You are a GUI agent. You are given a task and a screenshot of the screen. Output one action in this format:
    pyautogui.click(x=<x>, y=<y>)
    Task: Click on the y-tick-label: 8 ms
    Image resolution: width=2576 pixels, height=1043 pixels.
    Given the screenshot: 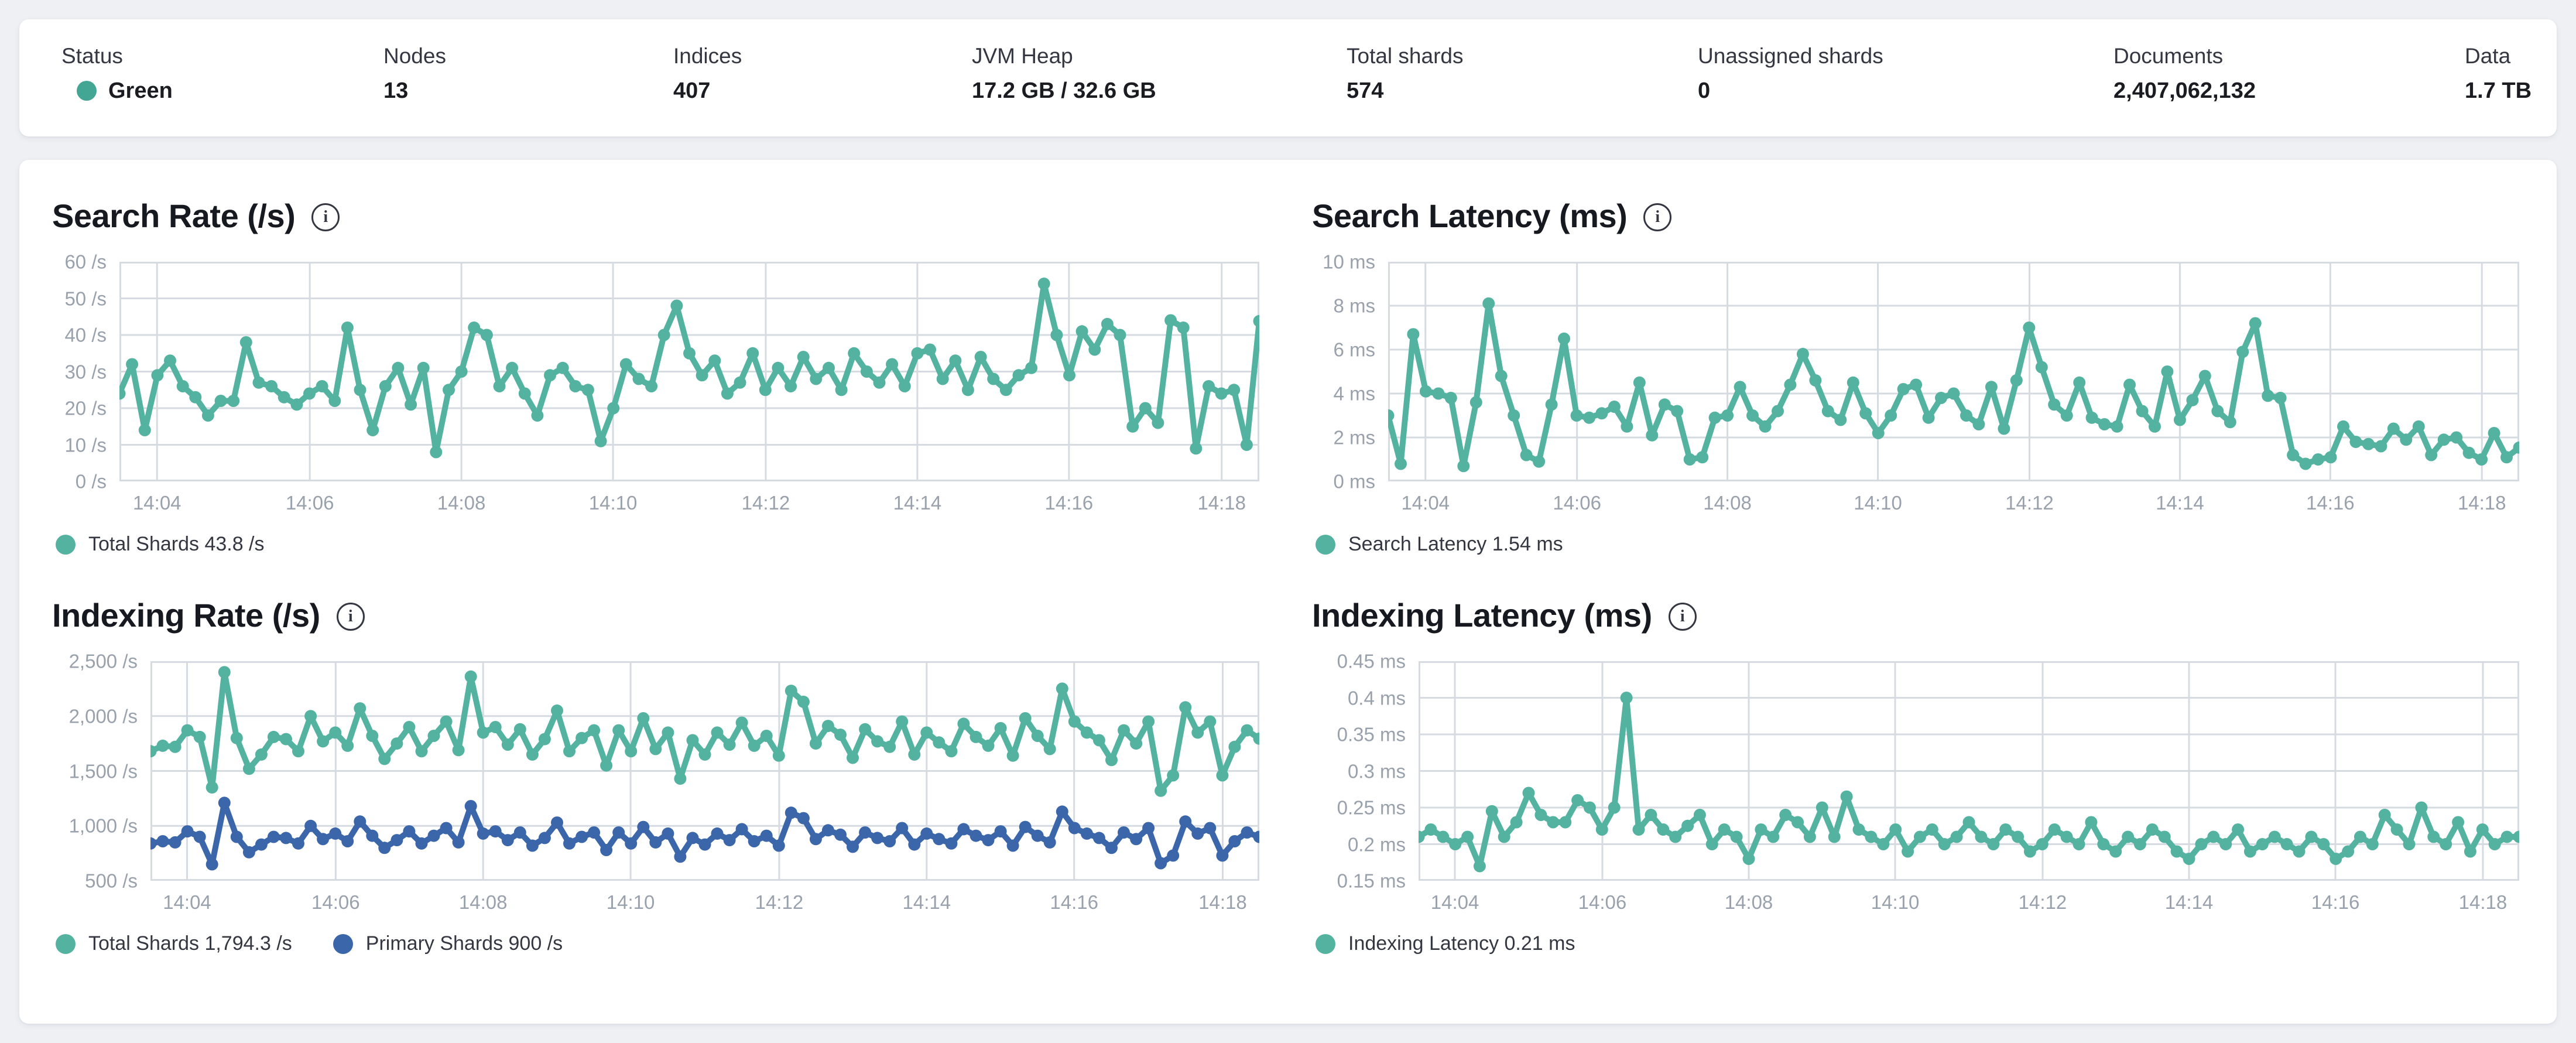 What is the action you would take?
    pyautogui.click(x=1354, y=306)
    